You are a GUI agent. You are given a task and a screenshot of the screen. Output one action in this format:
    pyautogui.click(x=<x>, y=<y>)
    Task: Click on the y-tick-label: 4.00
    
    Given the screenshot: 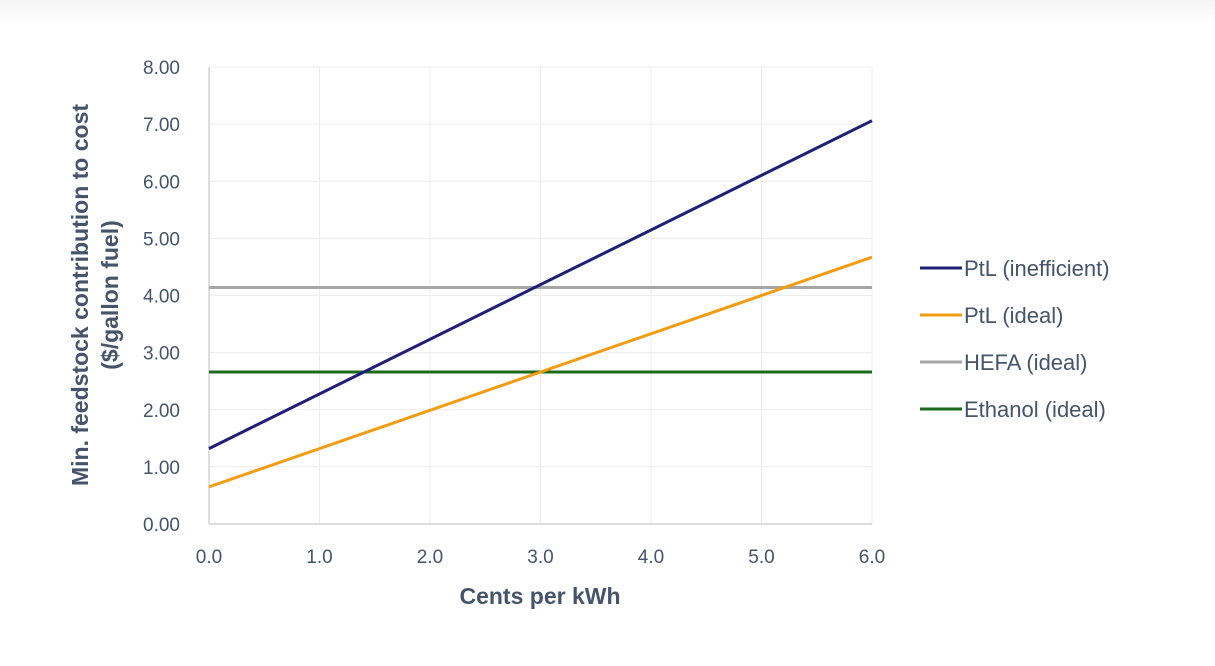 What is the action you would take?
    pyautogui.click(x=161, y=297)
    